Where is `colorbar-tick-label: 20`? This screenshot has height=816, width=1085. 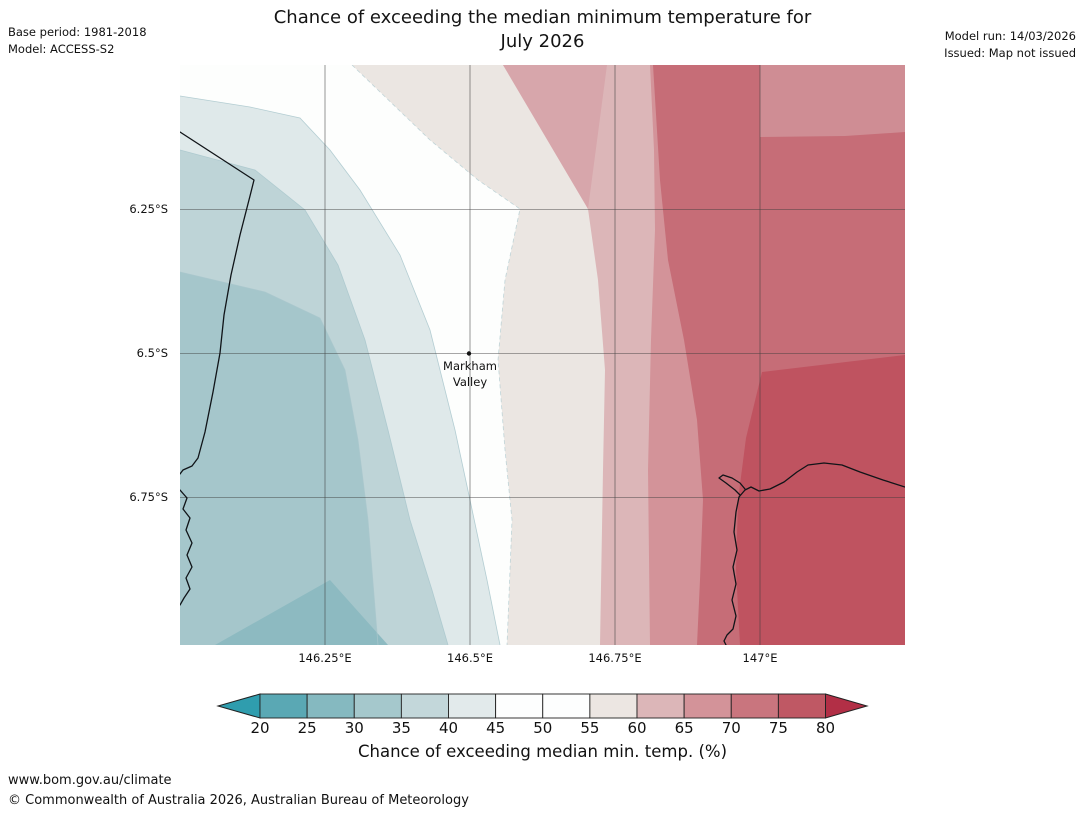
colorbar-tick-label: 20 is located at coordinates (260, 728).